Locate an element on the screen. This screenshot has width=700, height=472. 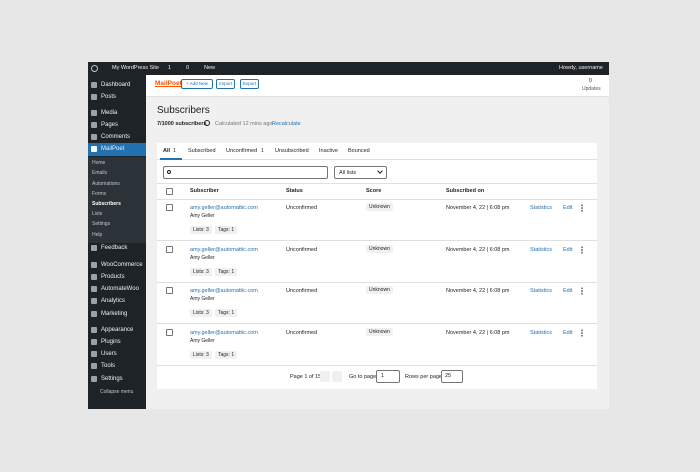
menu-item: MailPoet is located at coordinates (113, 149).